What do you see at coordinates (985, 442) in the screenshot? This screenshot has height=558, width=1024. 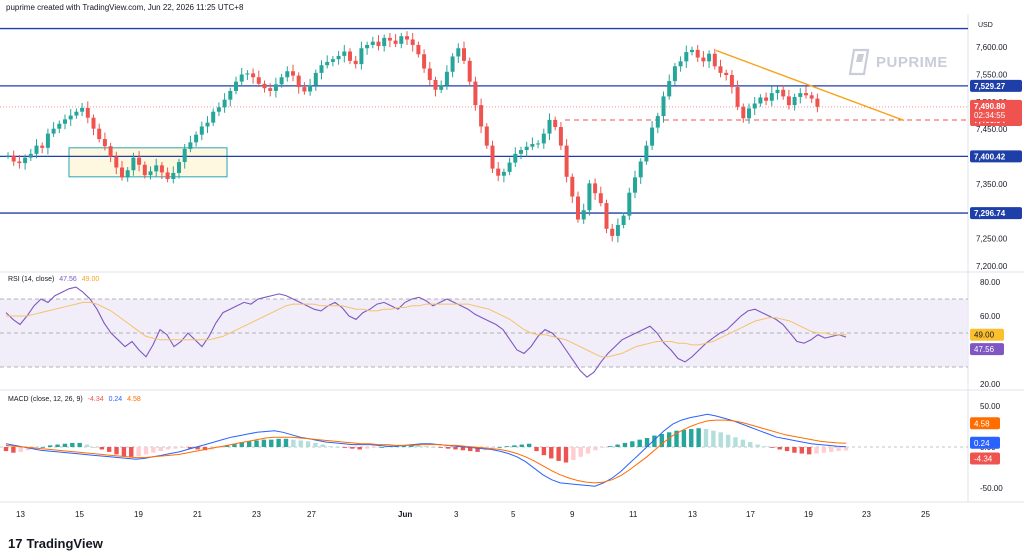 I see `macd-value-tag` at bounding box center [985, 442].